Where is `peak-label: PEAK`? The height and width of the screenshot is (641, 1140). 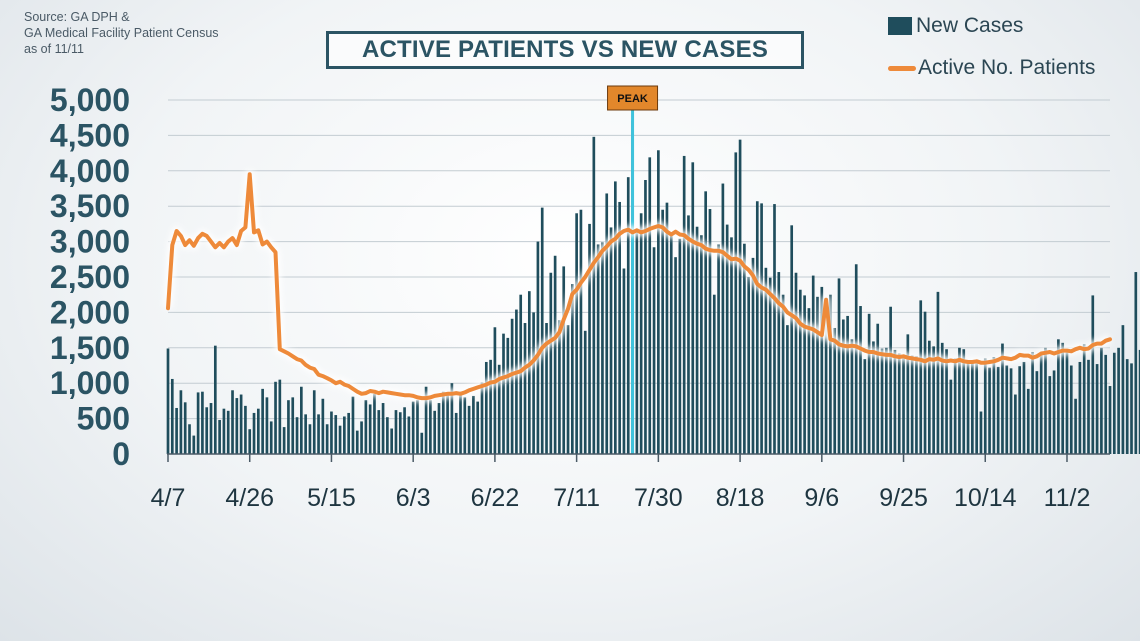 peak-label: PEAK is located at coordinates (632, 99).